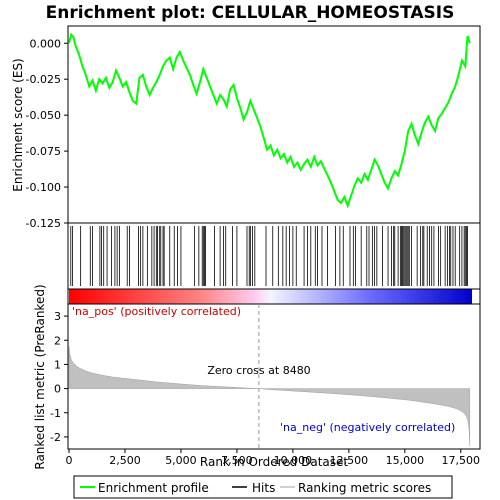  Describe the element at coordinates (293, 460) in the screenshot. I see `x-tick-label: 10,000` at that location.